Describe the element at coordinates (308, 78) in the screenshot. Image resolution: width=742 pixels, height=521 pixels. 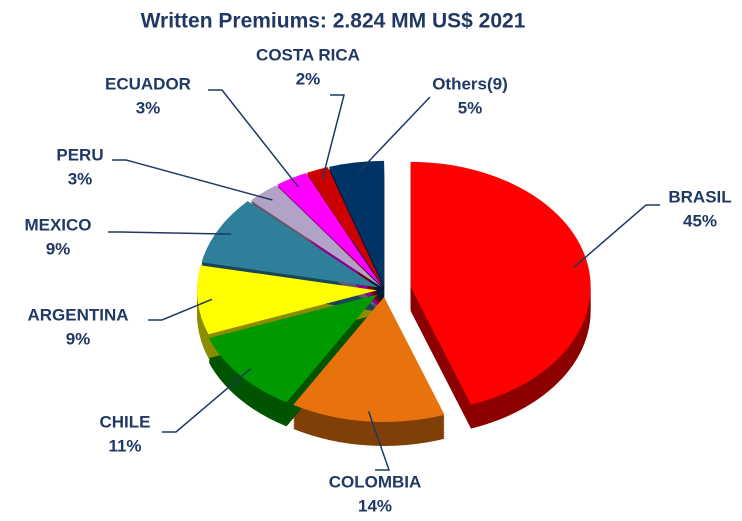
I see `slice-value-label: 2%` at that location.